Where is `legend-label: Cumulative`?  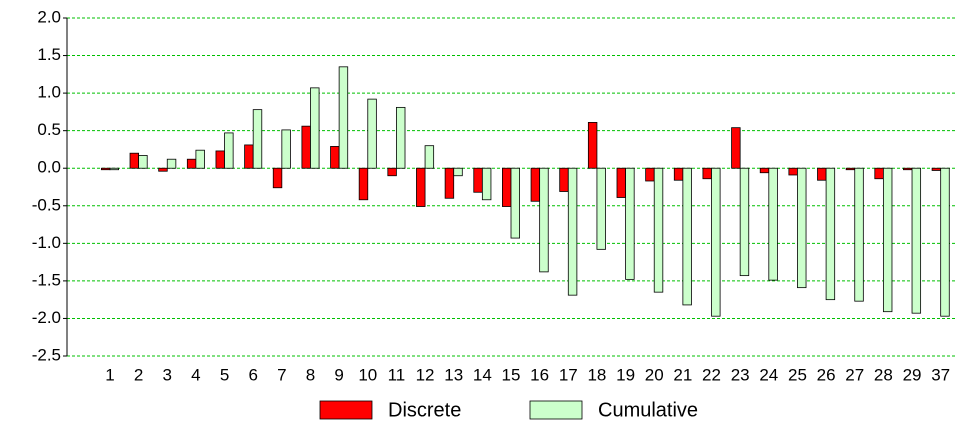
legend-label: Cumulative is located at coordinates (648, 410).